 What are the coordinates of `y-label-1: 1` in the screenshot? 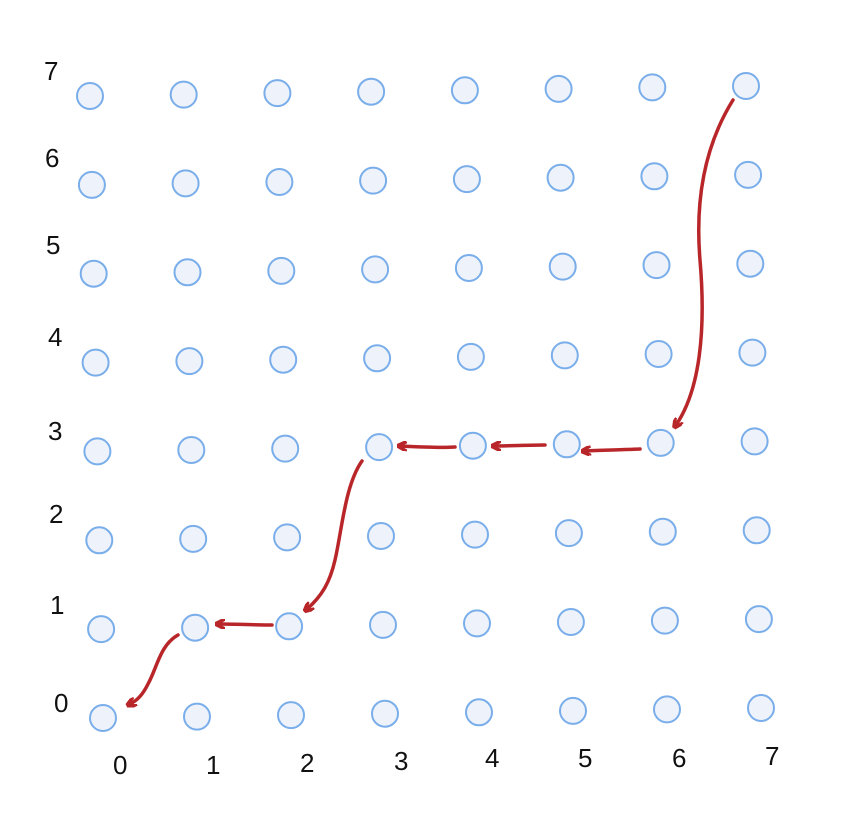 It's located at (57, 605).